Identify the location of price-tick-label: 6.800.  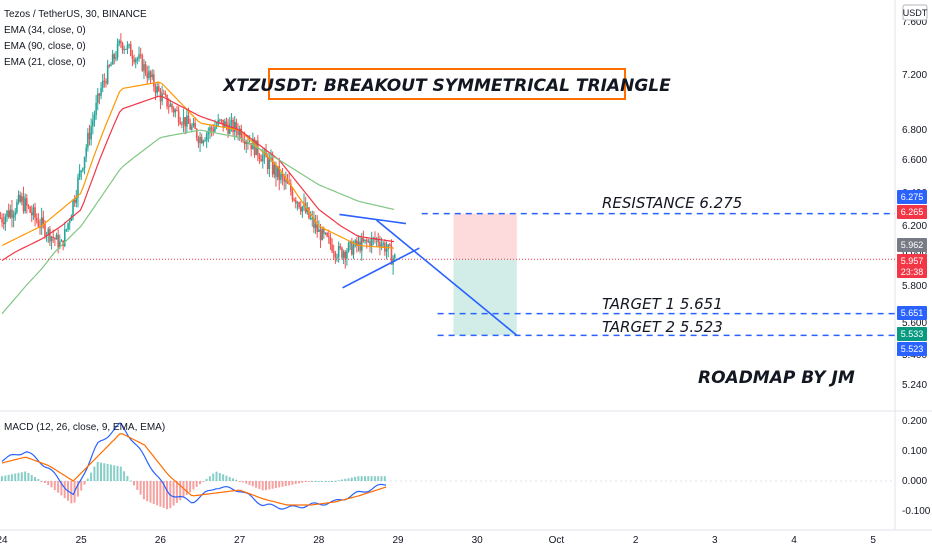
(914, 130).